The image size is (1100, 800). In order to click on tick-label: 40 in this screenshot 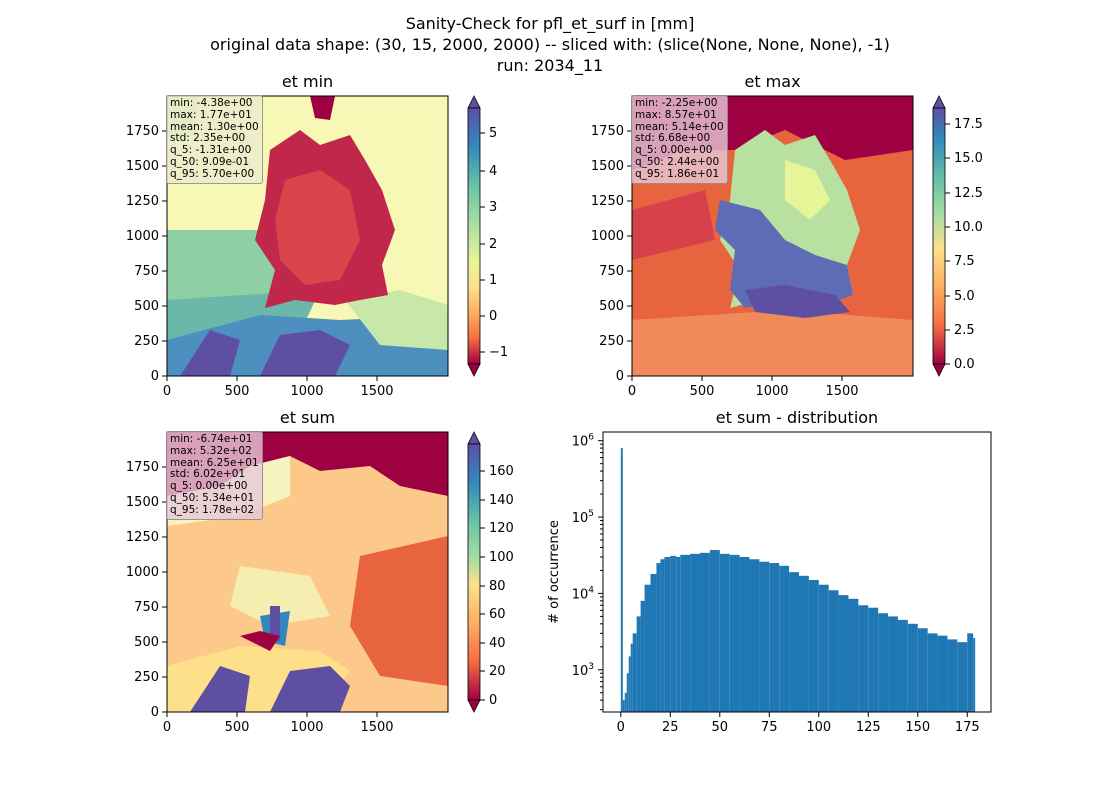, I will do `click(497, 643)`.